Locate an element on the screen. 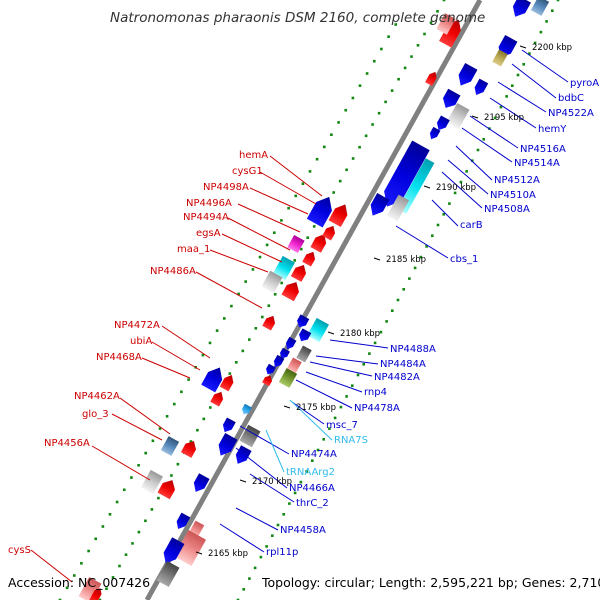 The width and height of the screenshot is (600, 600). reverse-gene-label: NP4514A is located at coordinates (537, 163).